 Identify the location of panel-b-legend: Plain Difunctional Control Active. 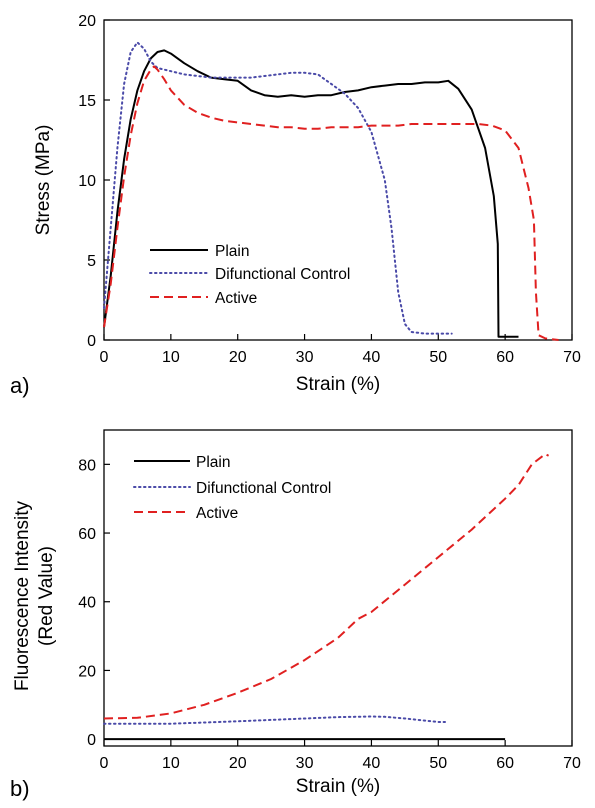
(232, 488).